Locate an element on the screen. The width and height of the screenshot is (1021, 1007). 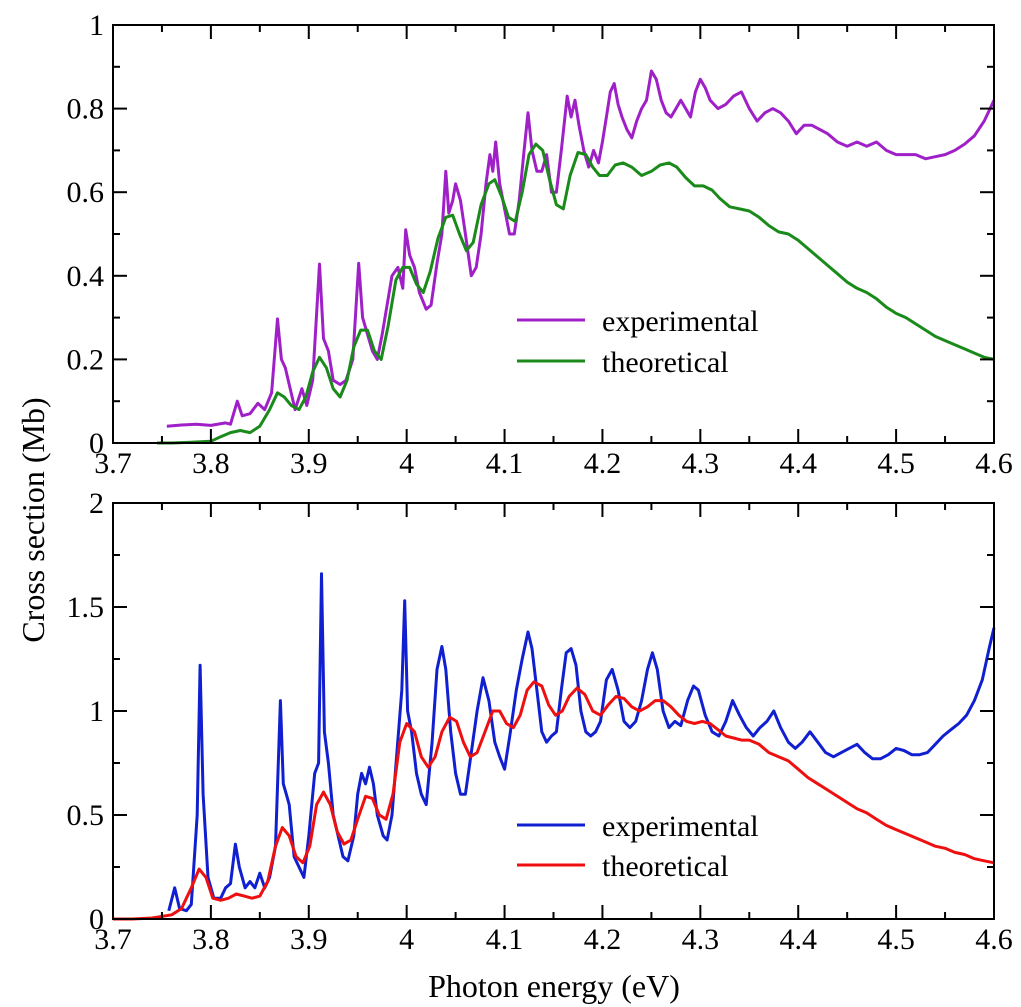
top-y-tick-label: 1 is located at coordinates (96, 25).